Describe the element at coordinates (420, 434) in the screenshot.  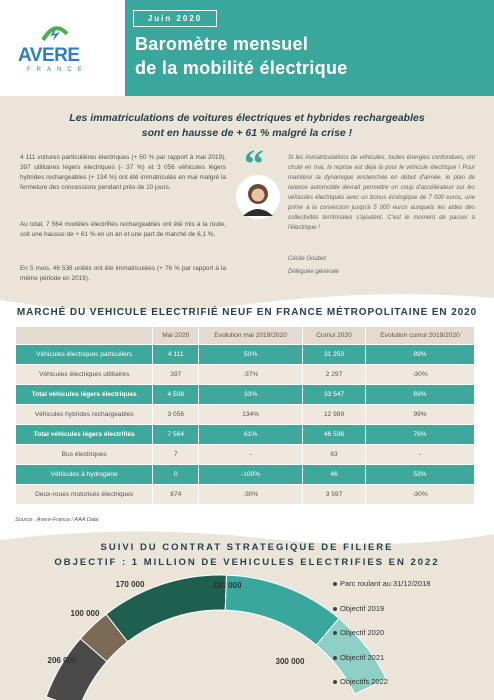
I see `table-cell: 76%` at that location.